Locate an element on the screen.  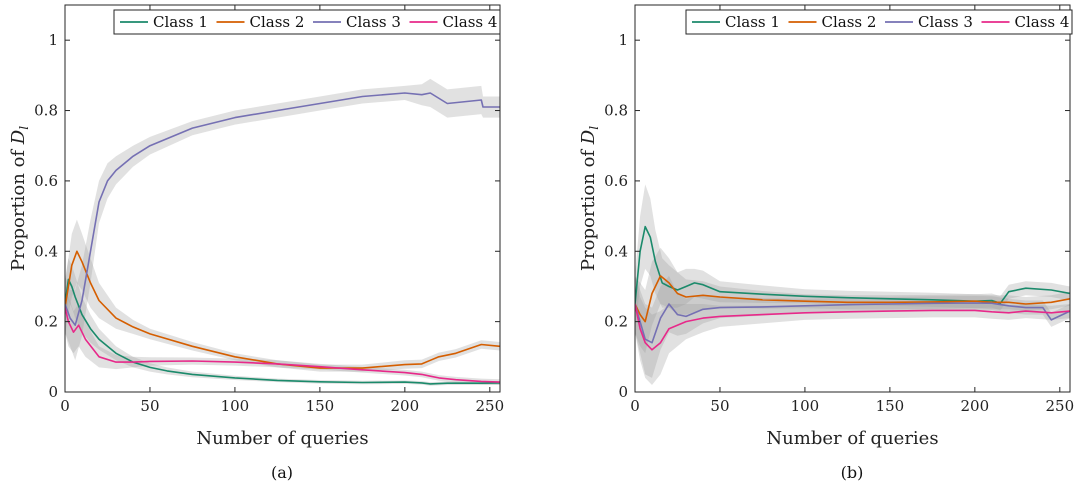
lines-group is located at coordinates (852, 288).